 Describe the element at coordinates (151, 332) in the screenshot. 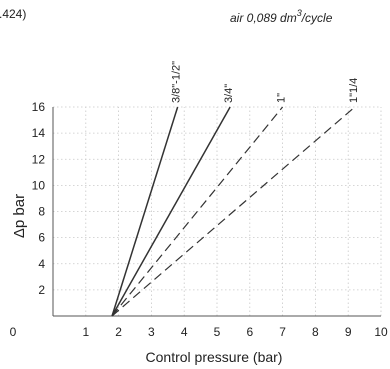

I see `x-tick-label: 3` at that location.